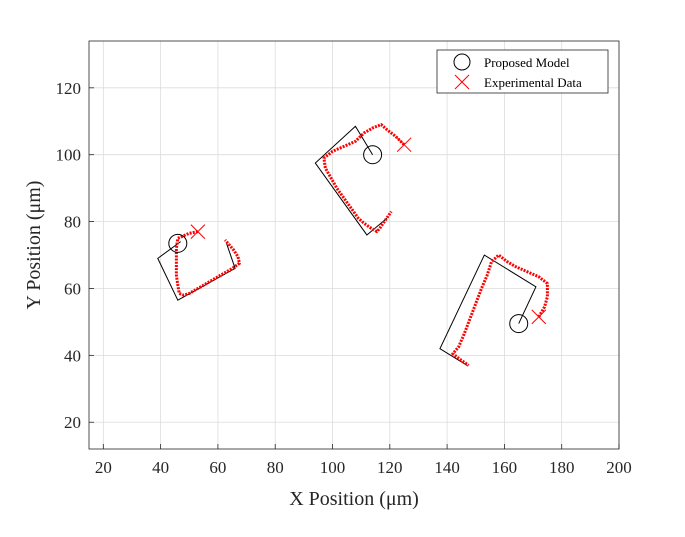 This screenshot has width=685, height=537. I want to click on x-tick-label: 40, so click(160, 467).